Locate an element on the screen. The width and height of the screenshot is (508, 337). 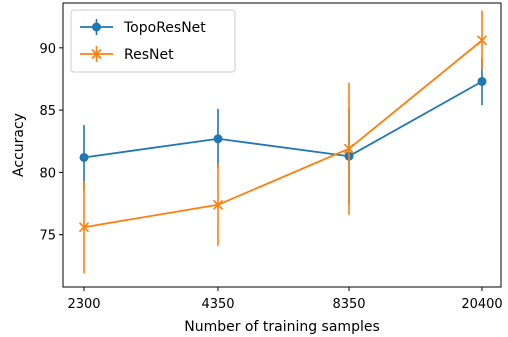
legend-box is located at coordinates (153, 41).